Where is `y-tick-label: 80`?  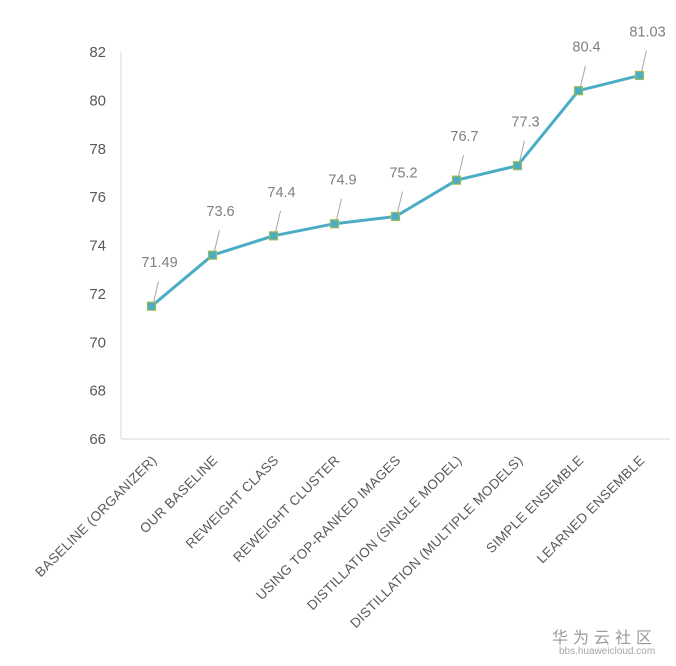 y-tick-label: 80 is located at coordinates (97, 100).